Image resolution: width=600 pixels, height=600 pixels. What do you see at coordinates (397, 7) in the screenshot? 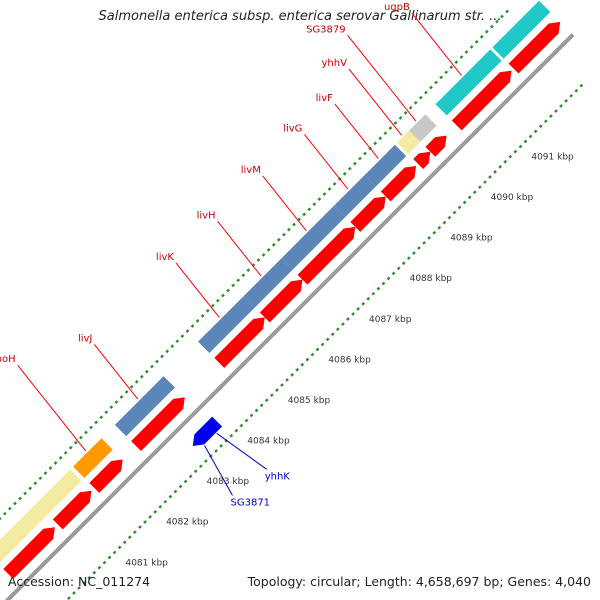
I see `gene-label-ugpB: ugpB` at bounding box center [397, 7].